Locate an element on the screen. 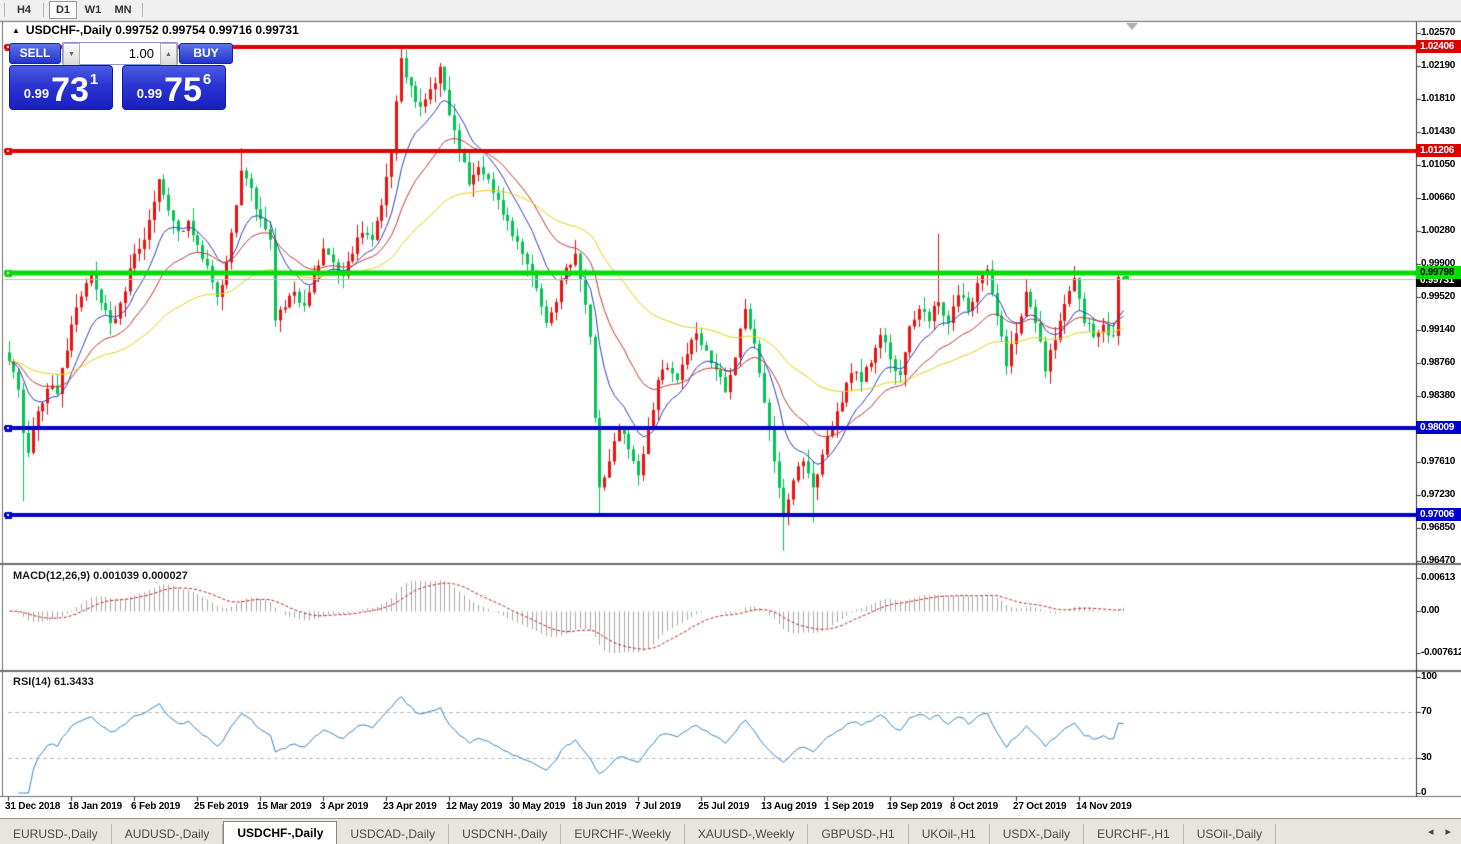 This screenshot has width=1461, height=844. time-axis-label: 3 Apr 2019 is located at coordinates (344, 806).